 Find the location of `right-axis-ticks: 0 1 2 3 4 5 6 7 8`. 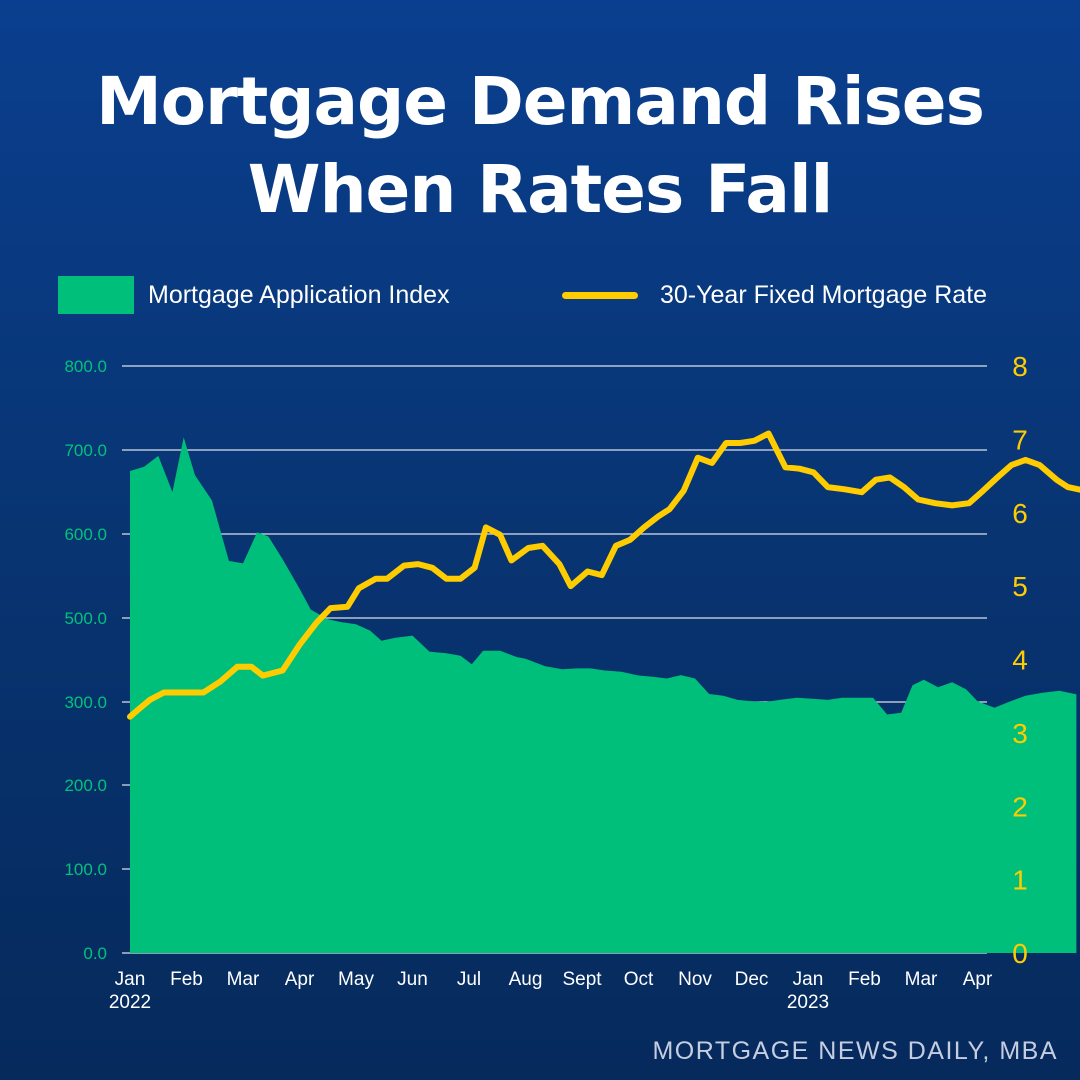

right-axis-ticks: 0 1 2 3 4 5 6 7 8 is located at coordinates (1020, 660).